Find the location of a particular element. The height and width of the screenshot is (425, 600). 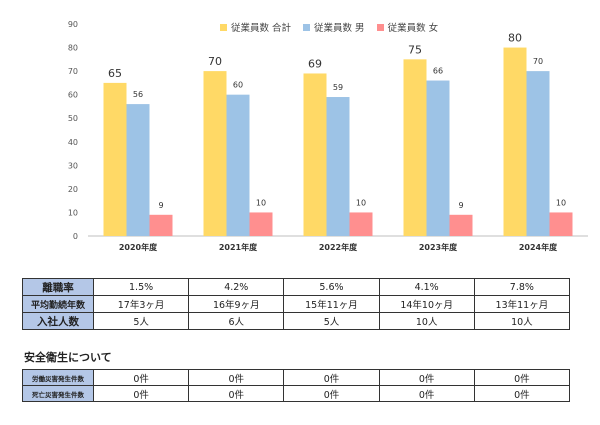

legend-item-male: 従業員数 男 is located at coordinates (334, 27).